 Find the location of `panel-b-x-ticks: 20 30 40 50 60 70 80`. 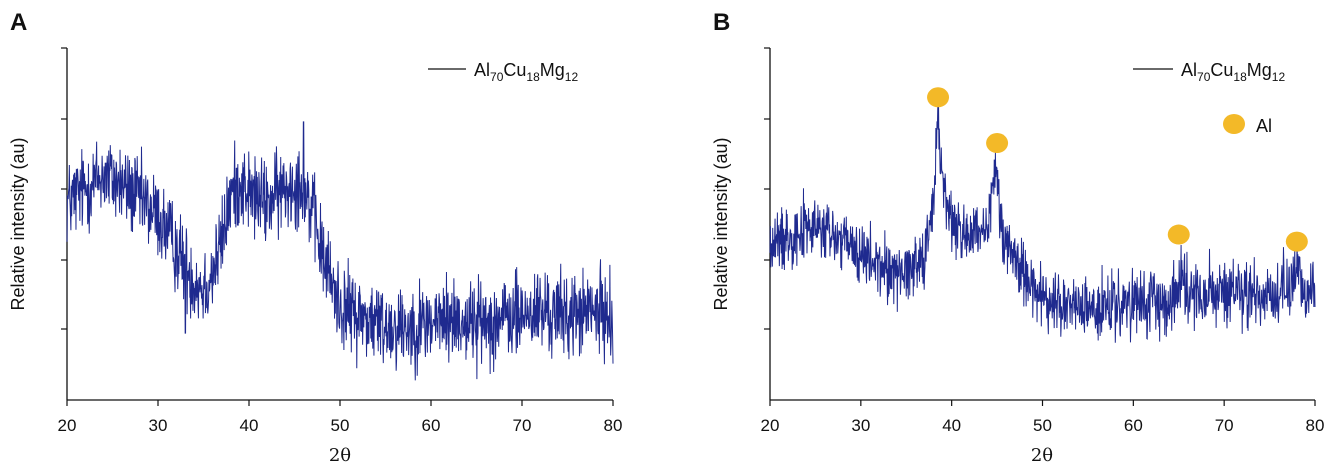

panel-b-x-ticks: 20 30 40 50 60 70 80 is located at coordinates (1043, 417).